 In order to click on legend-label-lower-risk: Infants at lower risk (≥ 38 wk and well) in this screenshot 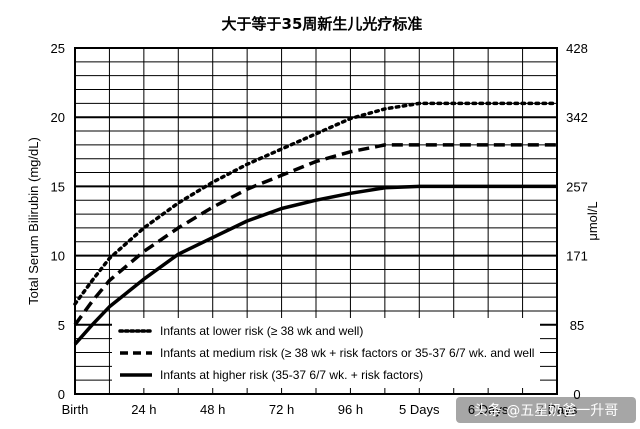, I will do `click(261, 331)`.